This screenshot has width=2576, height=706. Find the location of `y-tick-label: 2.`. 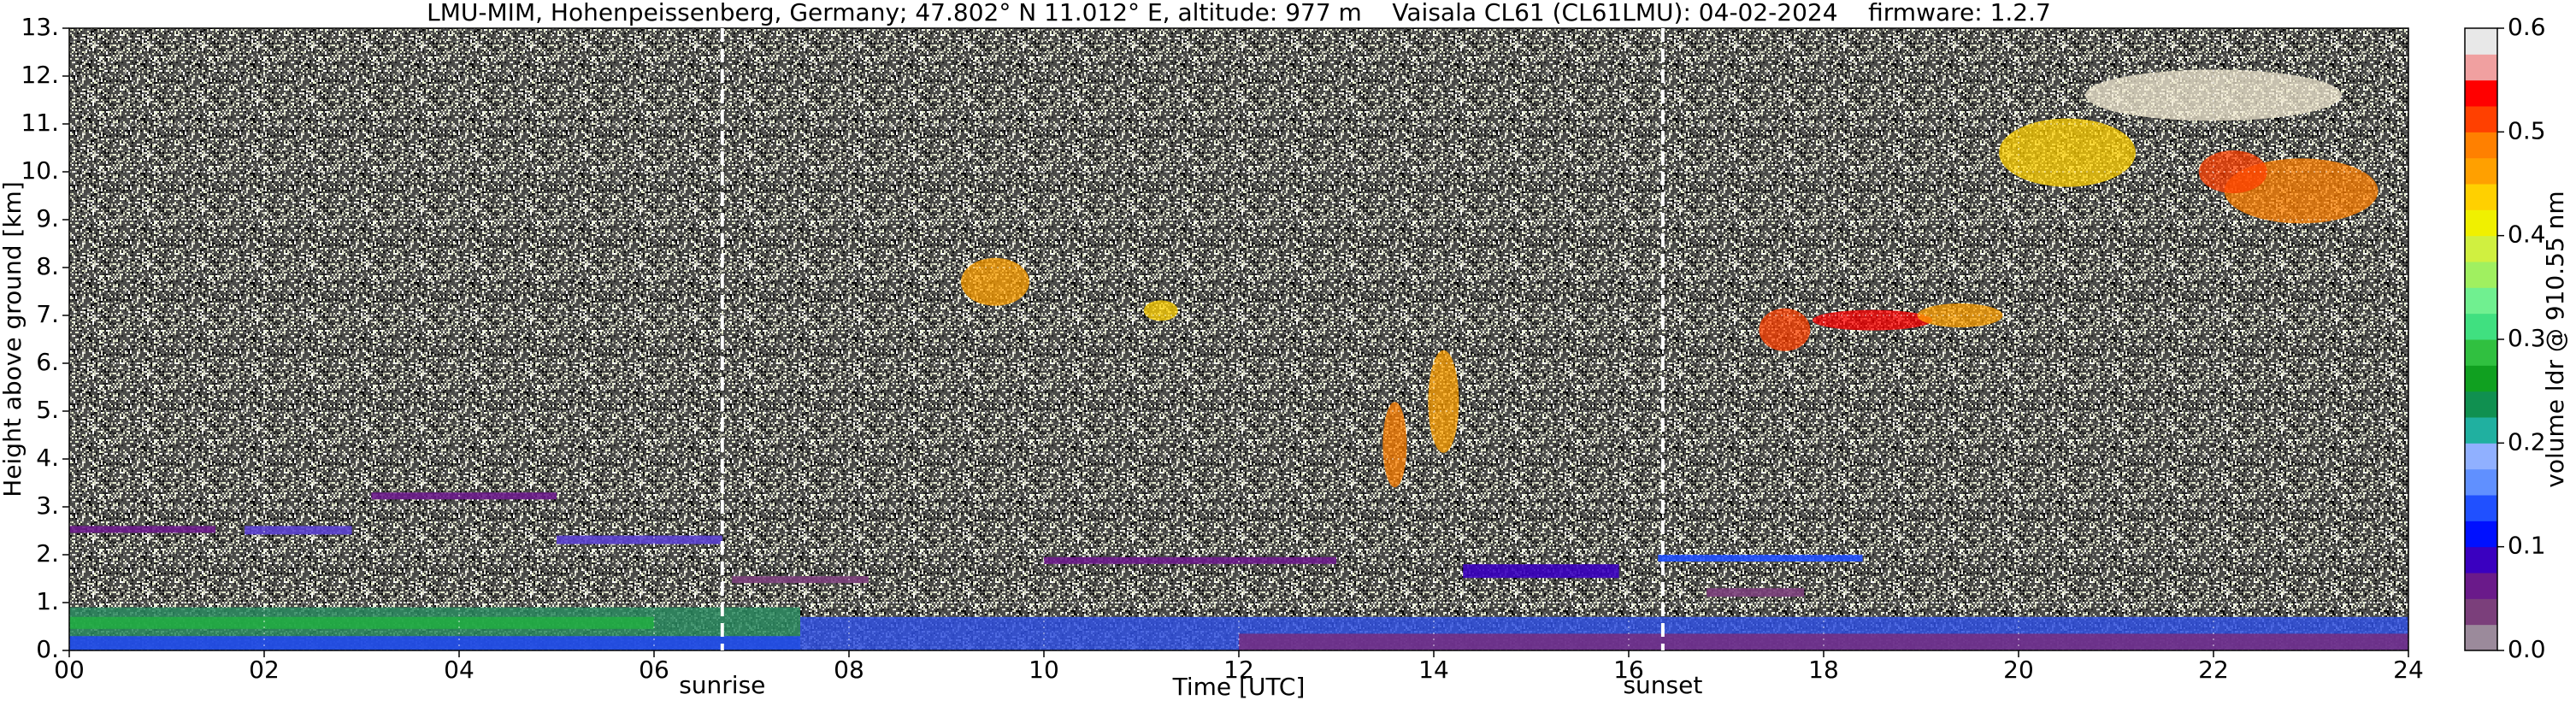

y-tick-label: 2. is located at coordinates (47, 553).